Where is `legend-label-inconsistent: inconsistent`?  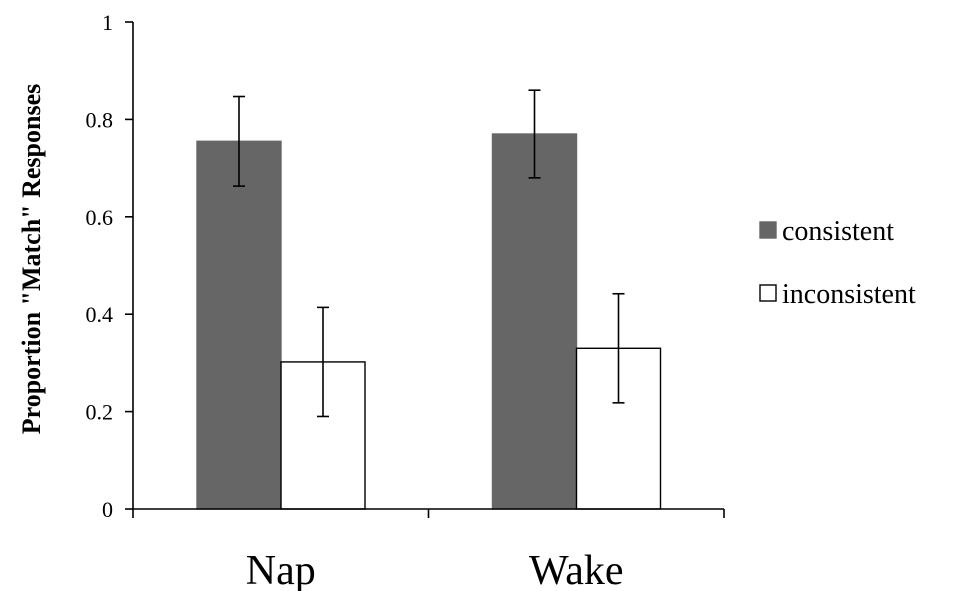
legend-label-inconsistent: inconsistent is located at coordinates (849, 294).